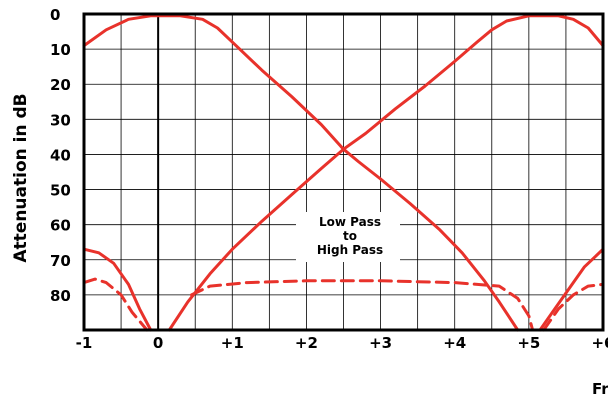  I want to click on y-tick-label: 0, so click(55, 15).